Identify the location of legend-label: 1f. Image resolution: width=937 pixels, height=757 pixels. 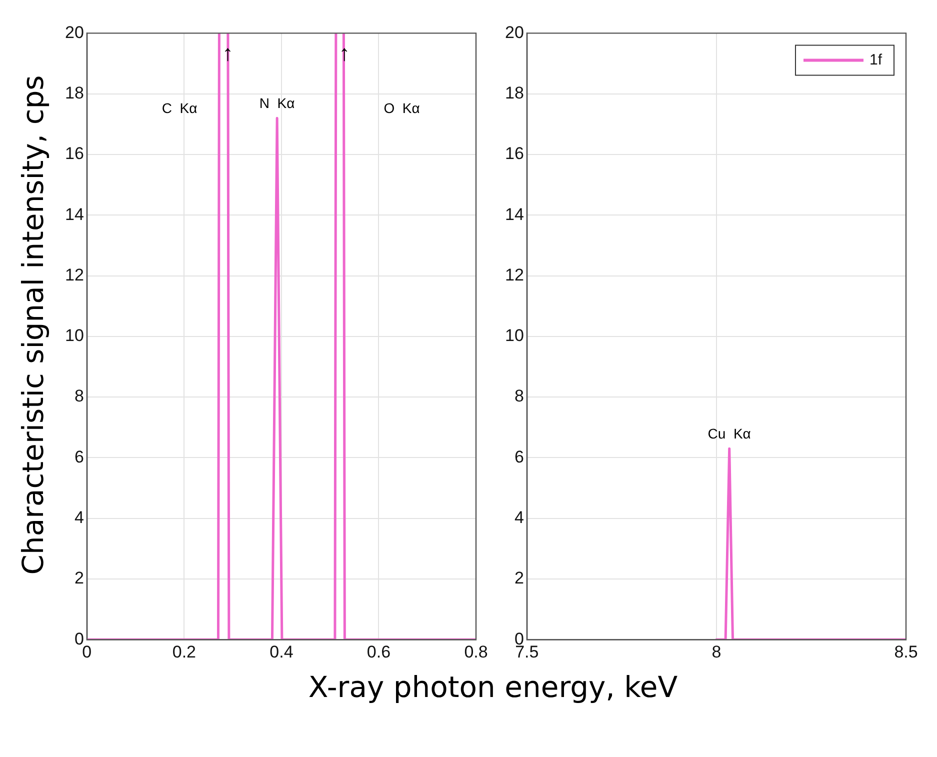
(876, 59).